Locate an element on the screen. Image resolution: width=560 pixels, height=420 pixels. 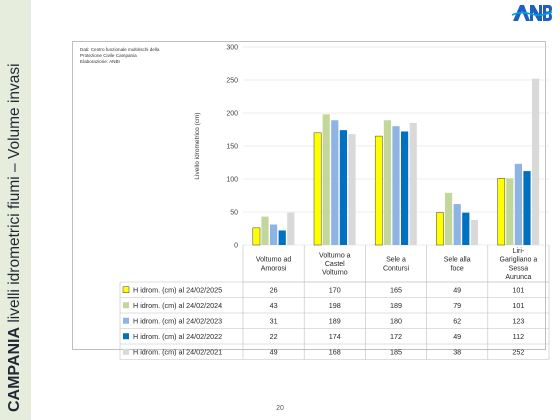
y-axis-label: Livello idrometrico (cm) is located at coordinates (197, 145).